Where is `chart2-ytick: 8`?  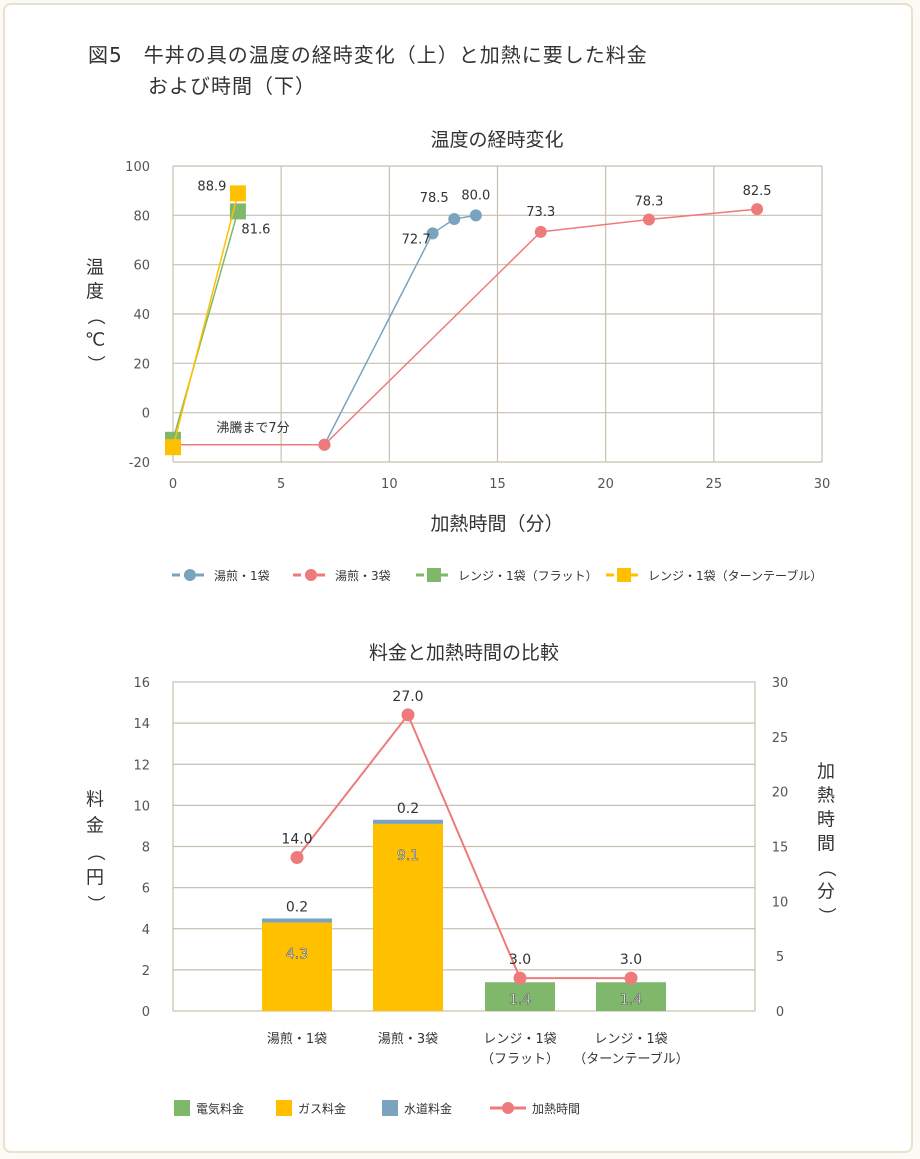 chart2-ytick: 8 is located at coordinates (146, 848).